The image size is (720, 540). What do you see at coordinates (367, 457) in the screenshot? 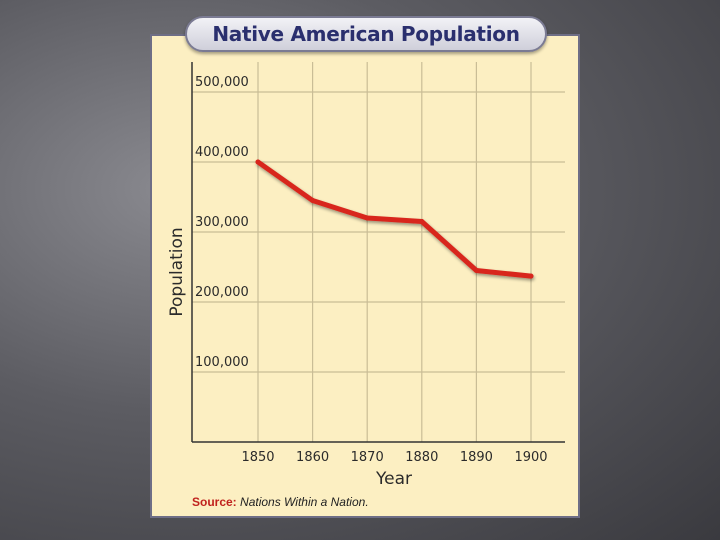
I see `x-tick-label: 1870` at bounding box center [367, 457].